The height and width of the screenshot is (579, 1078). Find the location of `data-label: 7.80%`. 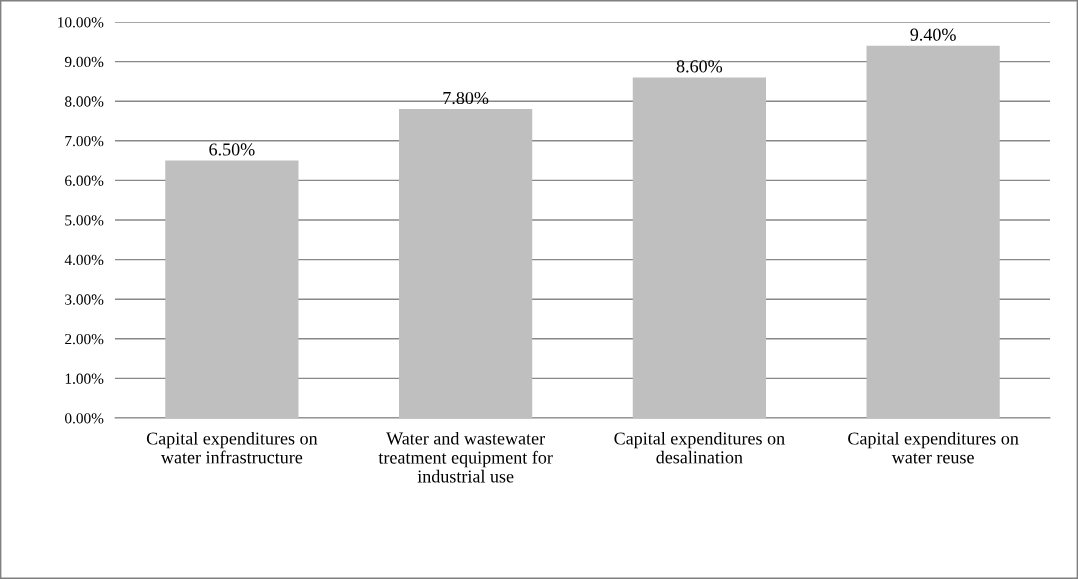

data-label: 7.80% is located at coordinates (466, 98).